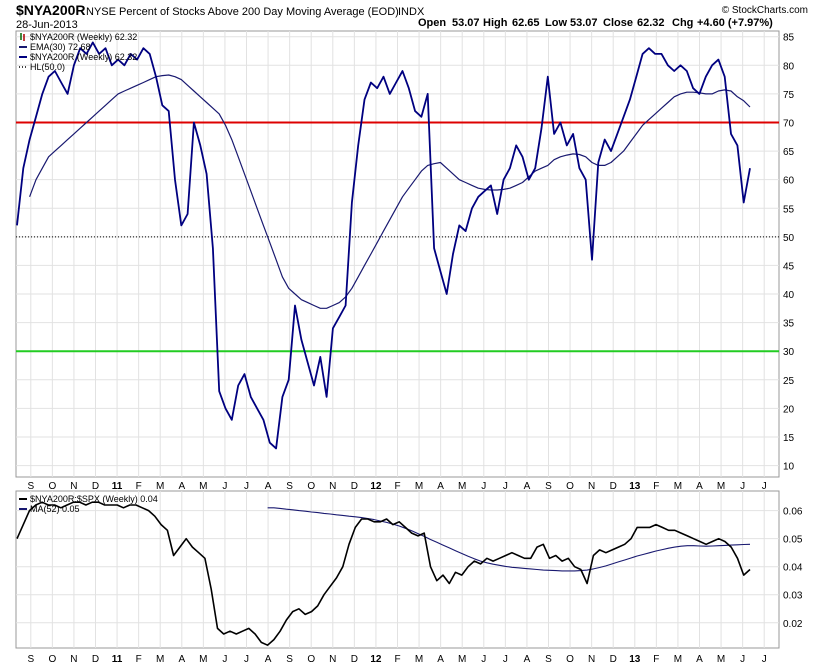  I want to click on y-tick-label: 55, so click(789, 209).